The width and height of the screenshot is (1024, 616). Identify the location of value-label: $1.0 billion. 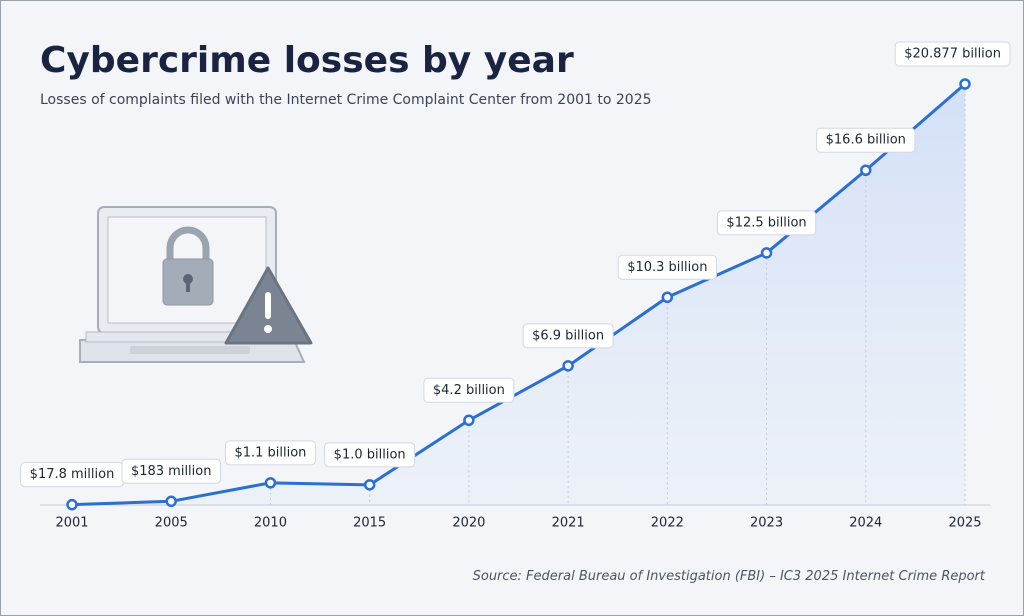
(370, 455).